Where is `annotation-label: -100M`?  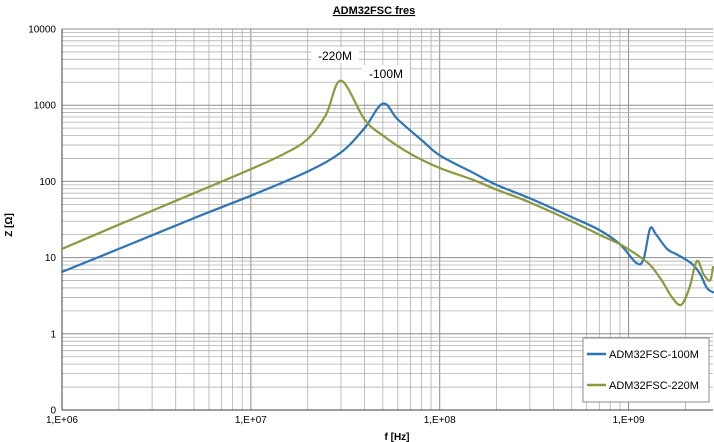
annotation-label: -100M is located at coordinates (386, 73).